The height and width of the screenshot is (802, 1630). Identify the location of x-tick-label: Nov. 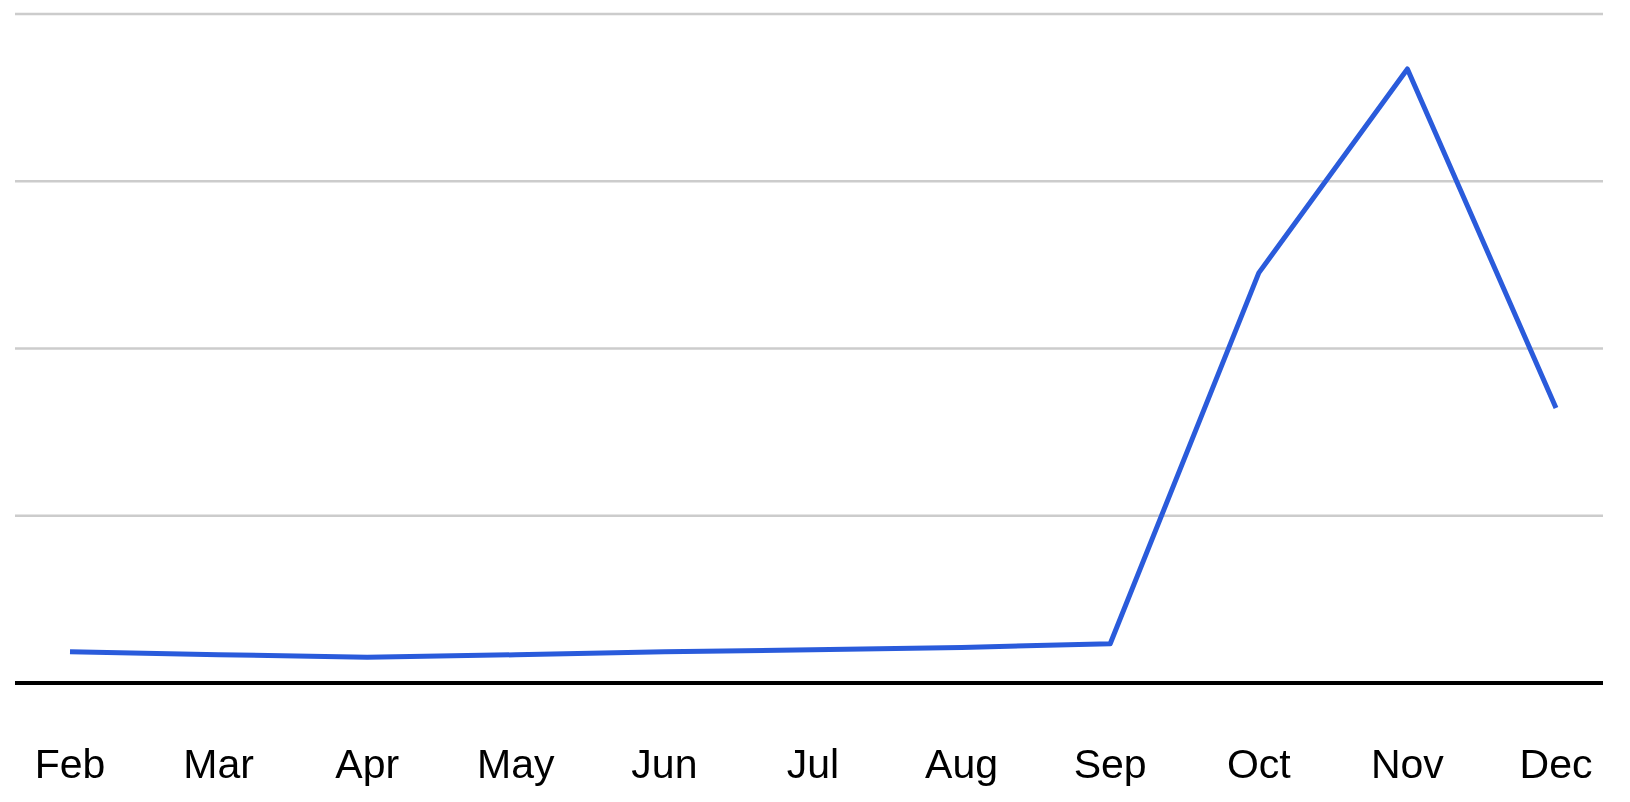
(1407, 764).